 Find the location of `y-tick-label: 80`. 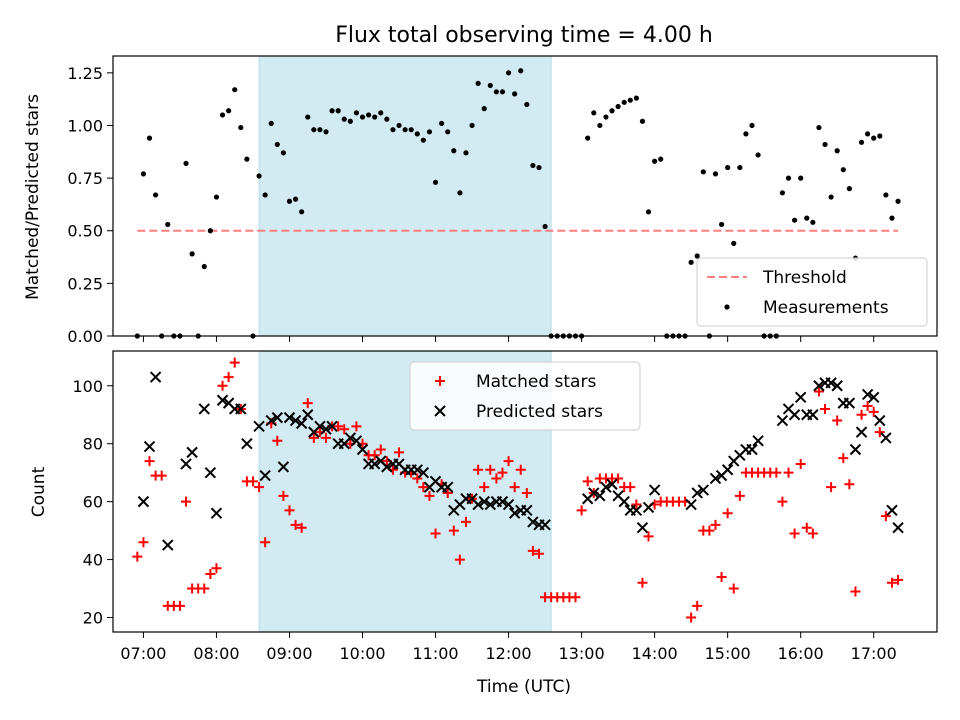

y-tick-label: 80 is located at coordinates (93, 444).